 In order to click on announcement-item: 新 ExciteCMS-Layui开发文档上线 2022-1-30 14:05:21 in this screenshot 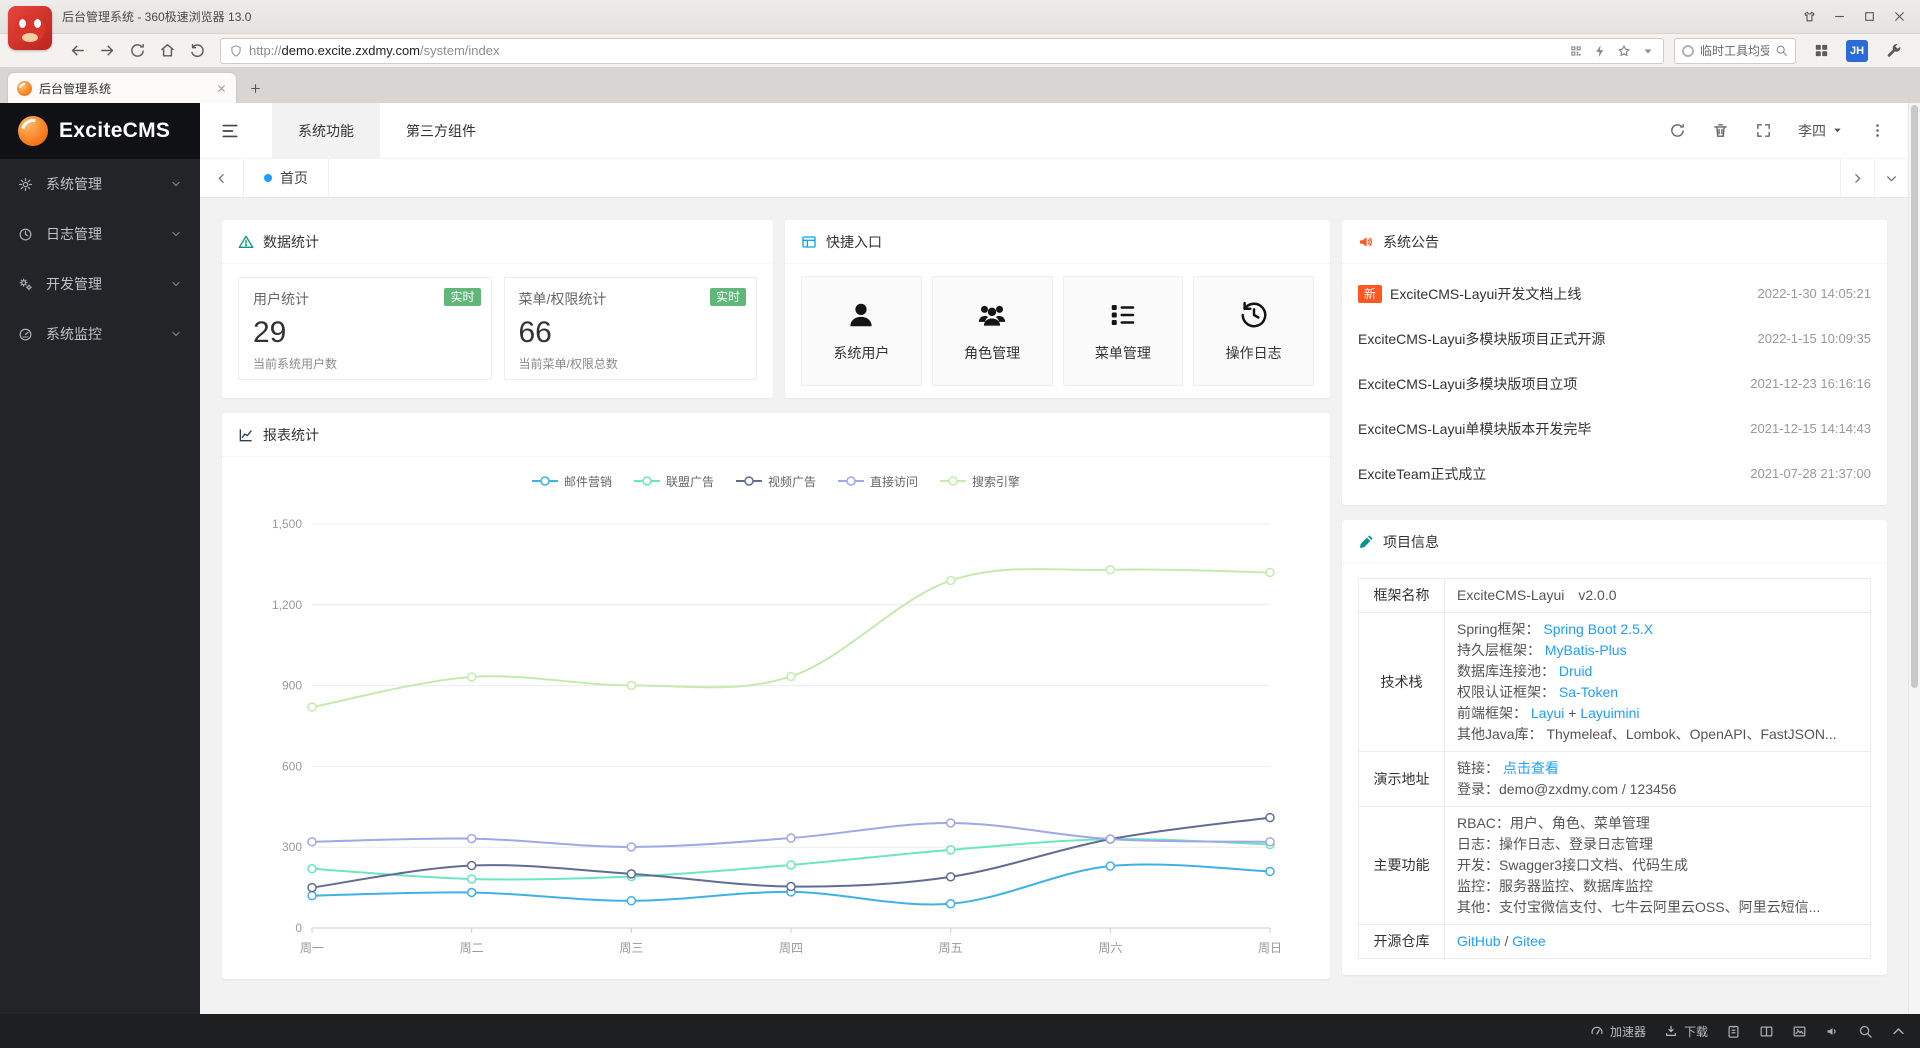, I will do `click(1614, 293)`.